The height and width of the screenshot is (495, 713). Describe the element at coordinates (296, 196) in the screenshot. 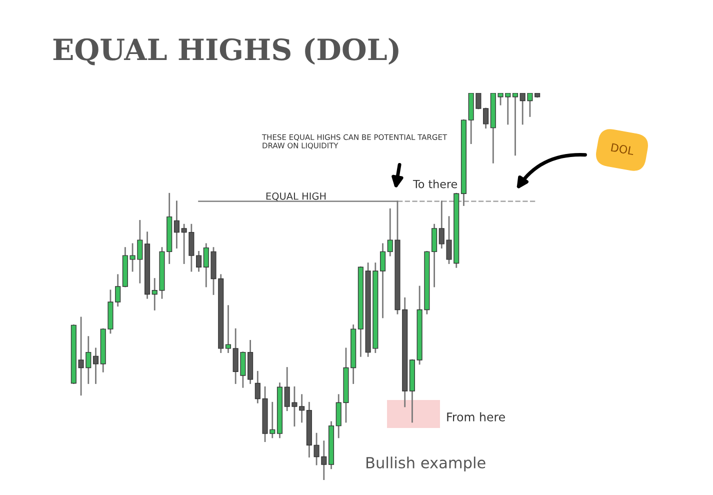

I see `annotation: EQUAL HIGH` at that location.